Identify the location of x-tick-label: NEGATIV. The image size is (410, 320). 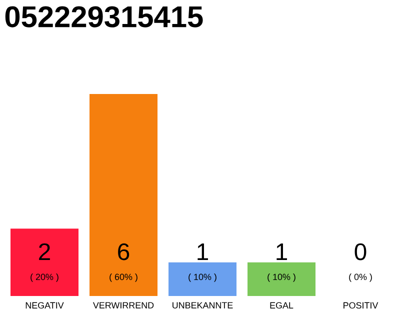
(45, 305).